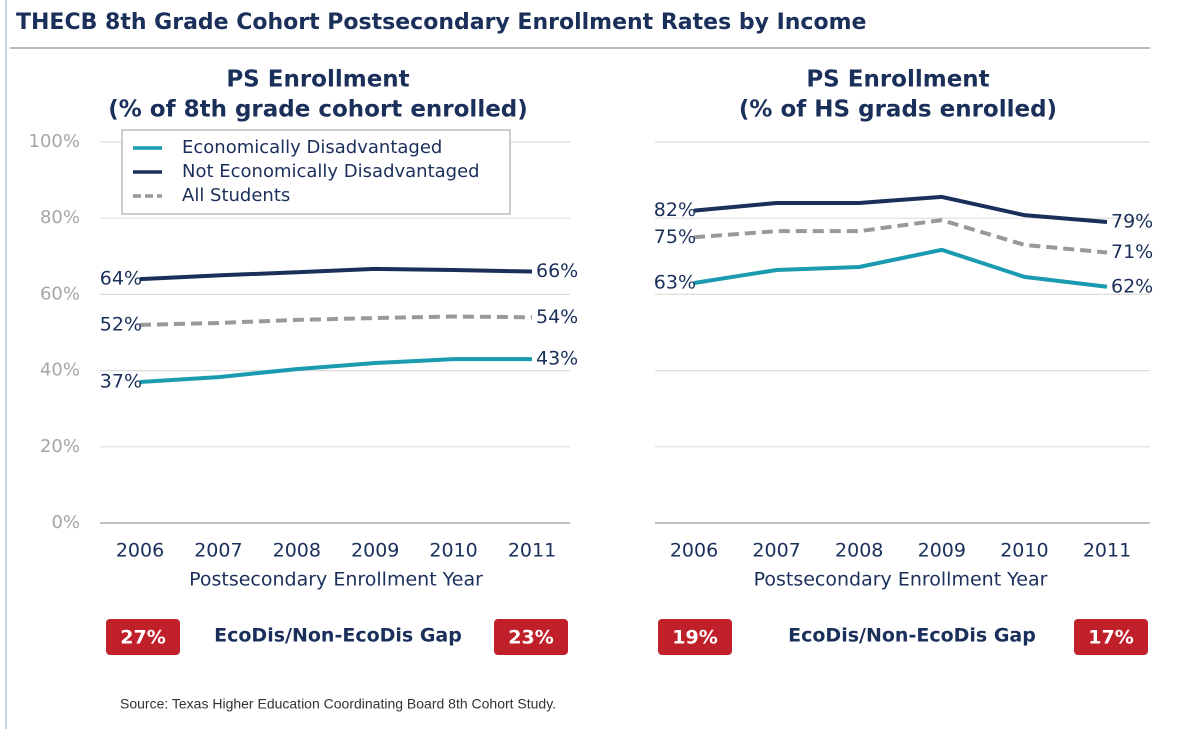 This screenshot has width=1191, height=729. What do you see at coordinates (60, 370) in the screenshot?
I see `y-tick-label: 40%` at bounding box center [60, 370].